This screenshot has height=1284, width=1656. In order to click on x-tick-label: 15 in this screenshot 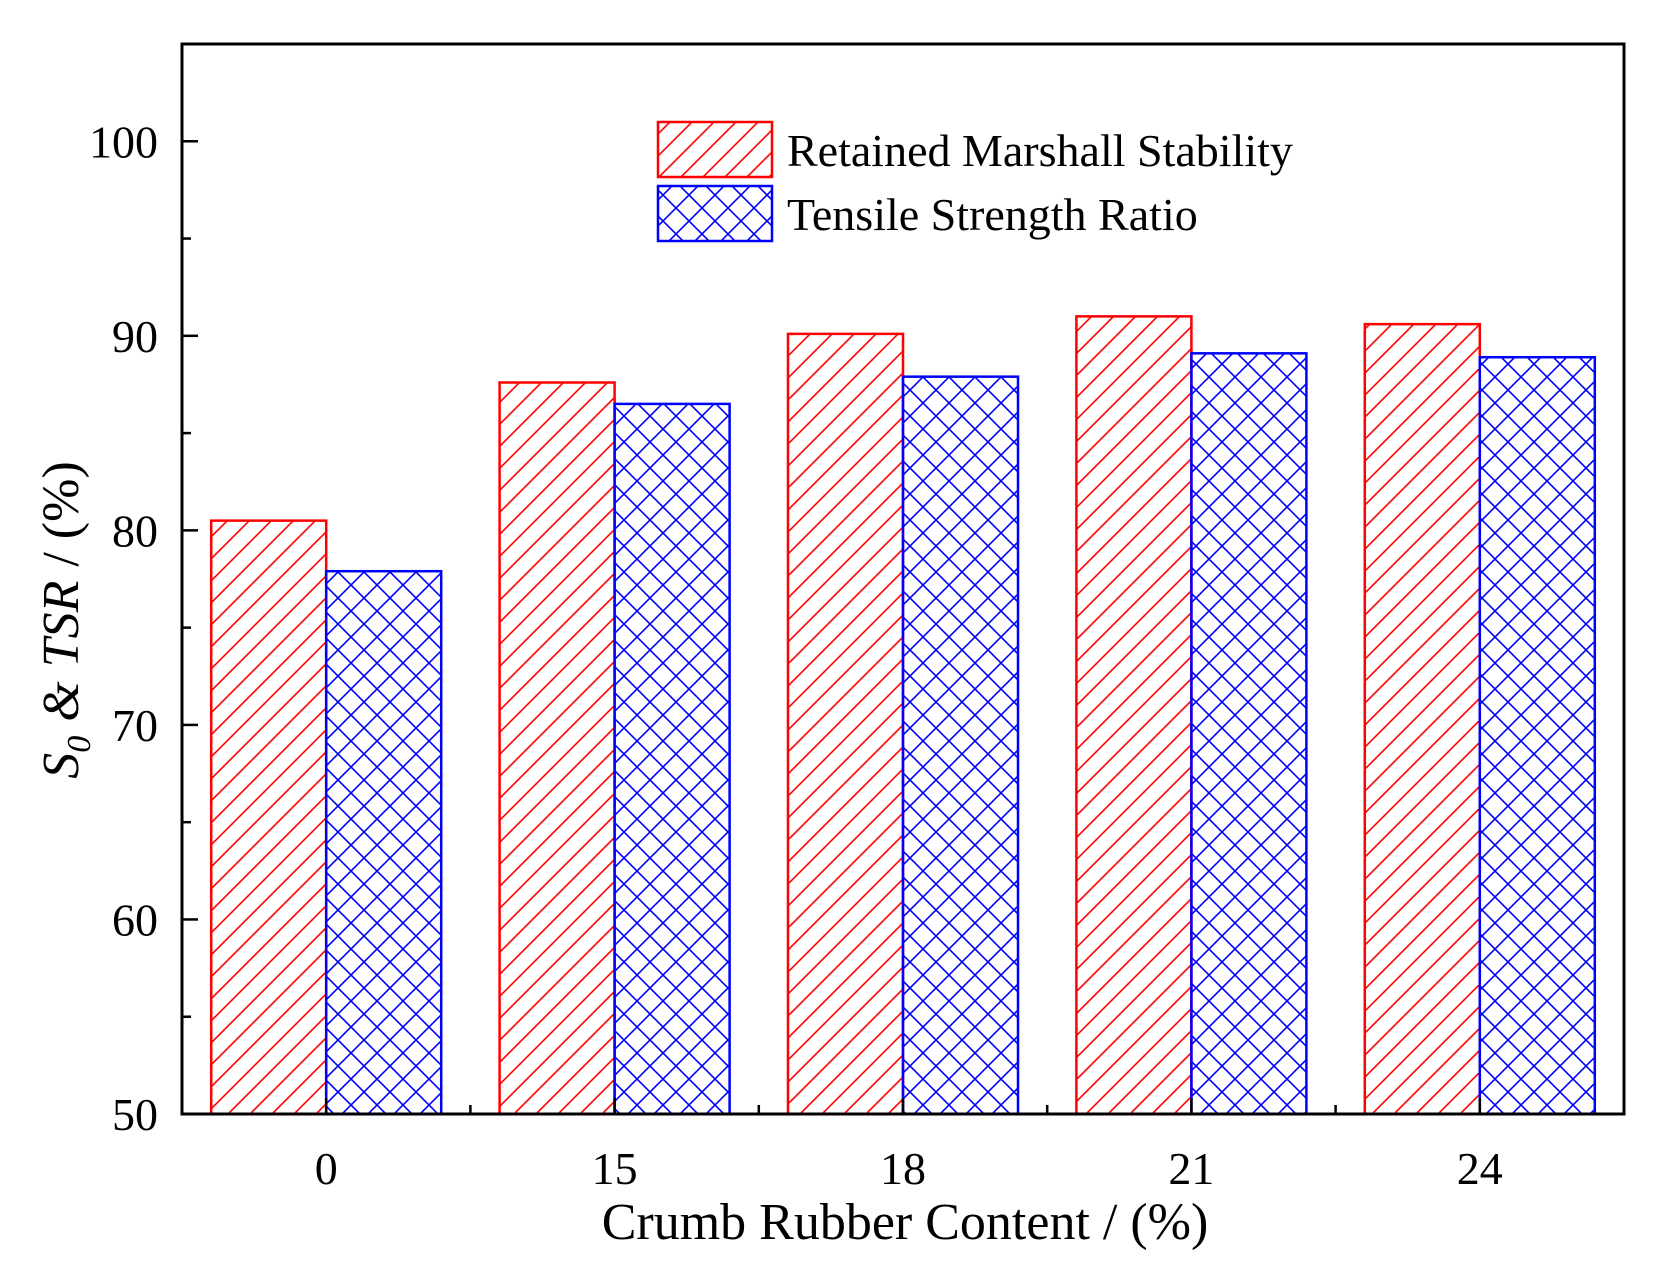, I will do `click(615, 1168)`.